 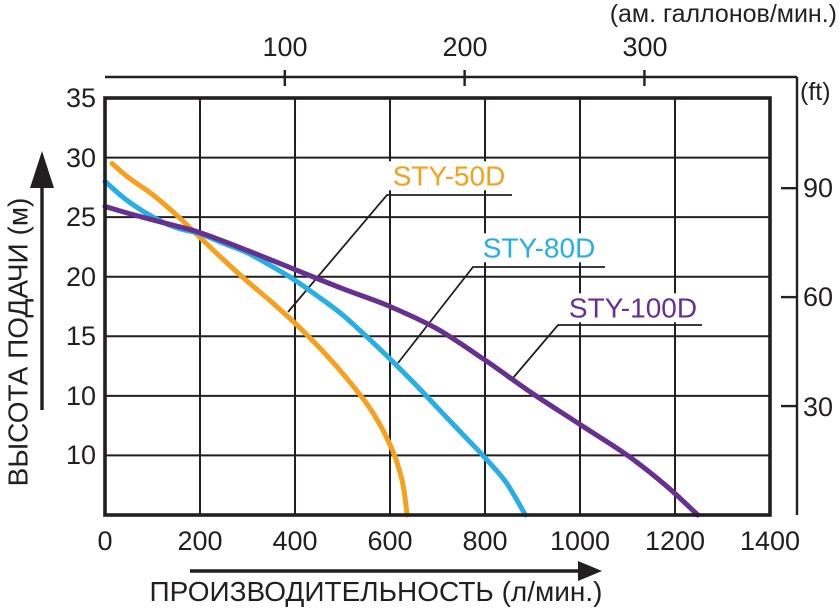 I want to click on left-tick-label: 25, so click(x=80, y=216).